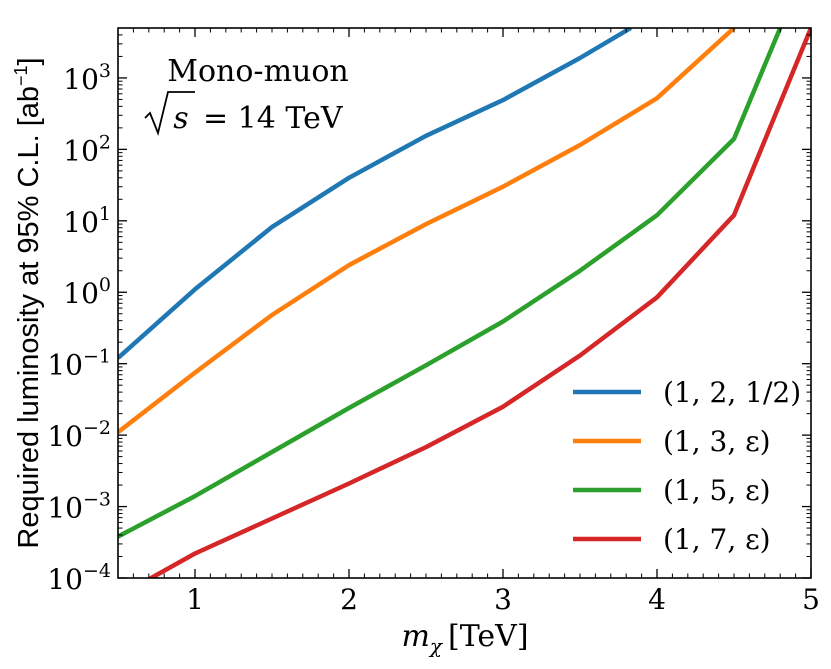 The height and width of the screenshot is (669, 831). I want to click on legend-label-1: (1, 2, 1/2), so click(732, 392).